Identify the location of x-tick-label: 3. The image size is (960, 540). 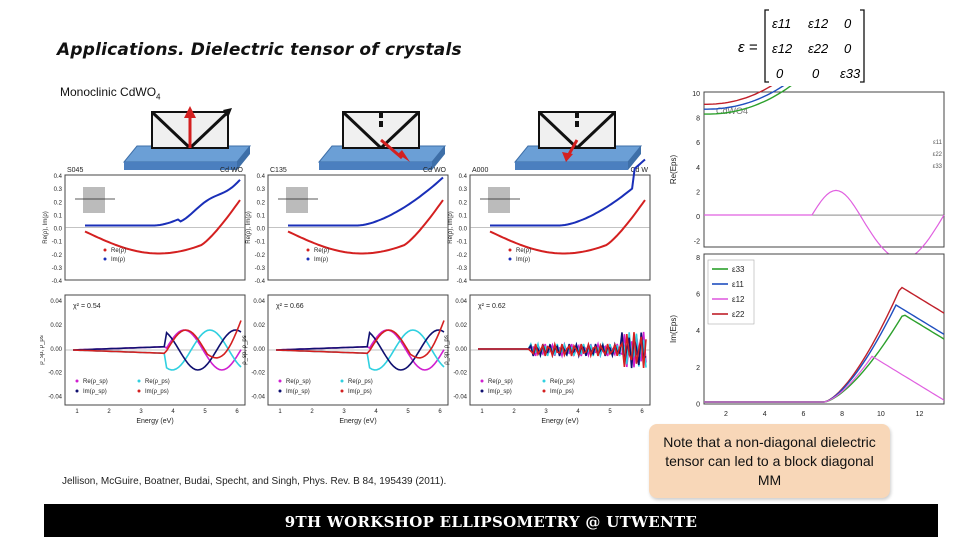
(141, 412).